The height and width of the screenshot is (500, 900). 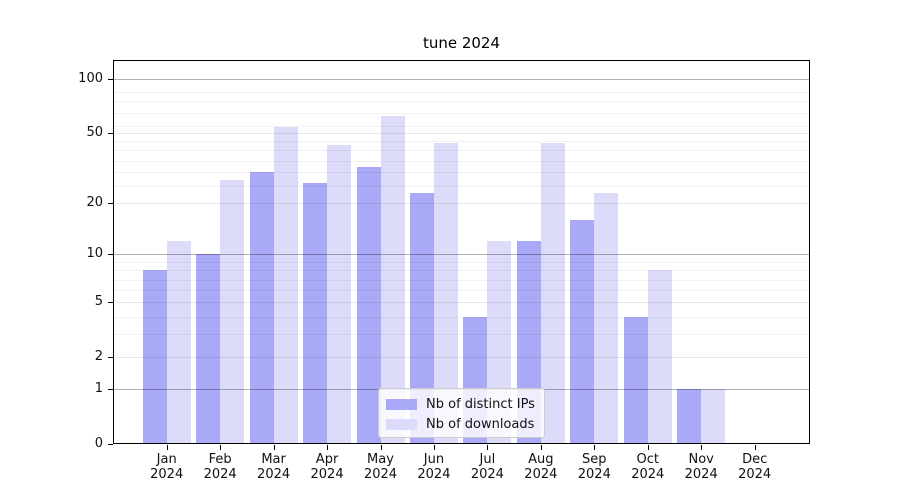 I want to click on x-tick-month: Feb, so click(x=220, y=459).